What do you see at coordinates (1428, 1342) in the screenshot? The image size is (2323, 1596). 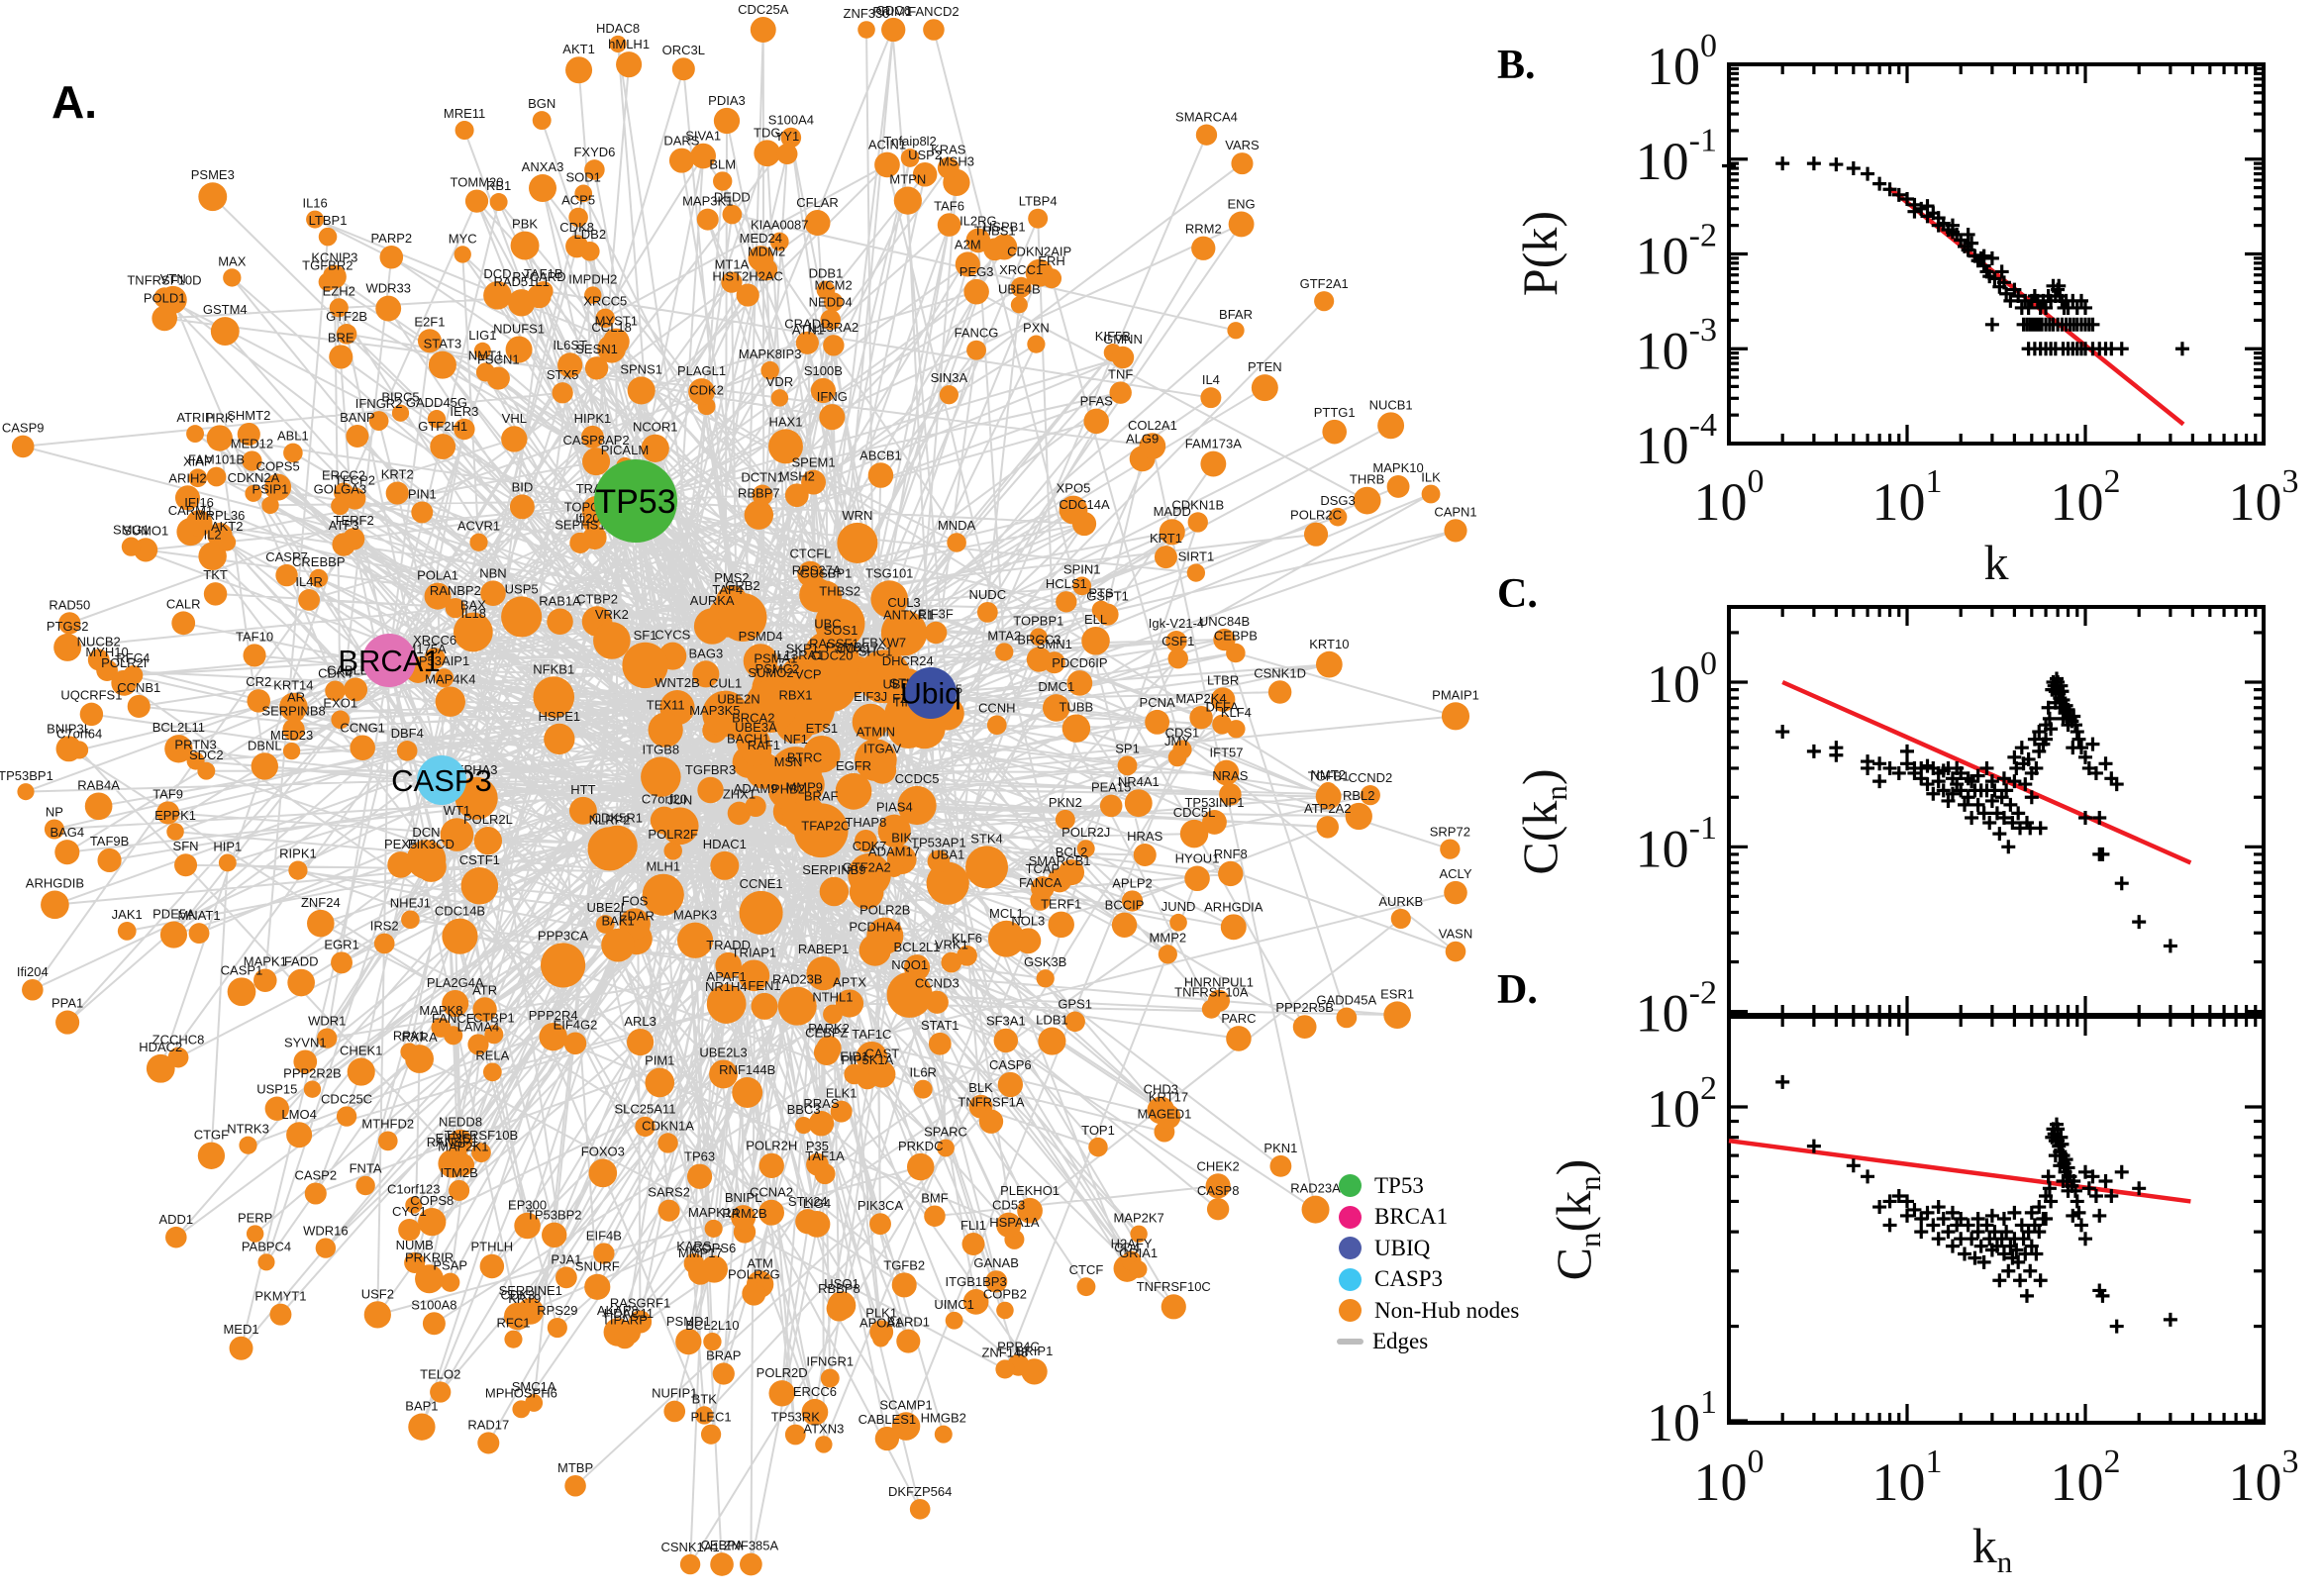 I see `legend-item-edges: Edges` at bounding box center [1428, 1342].